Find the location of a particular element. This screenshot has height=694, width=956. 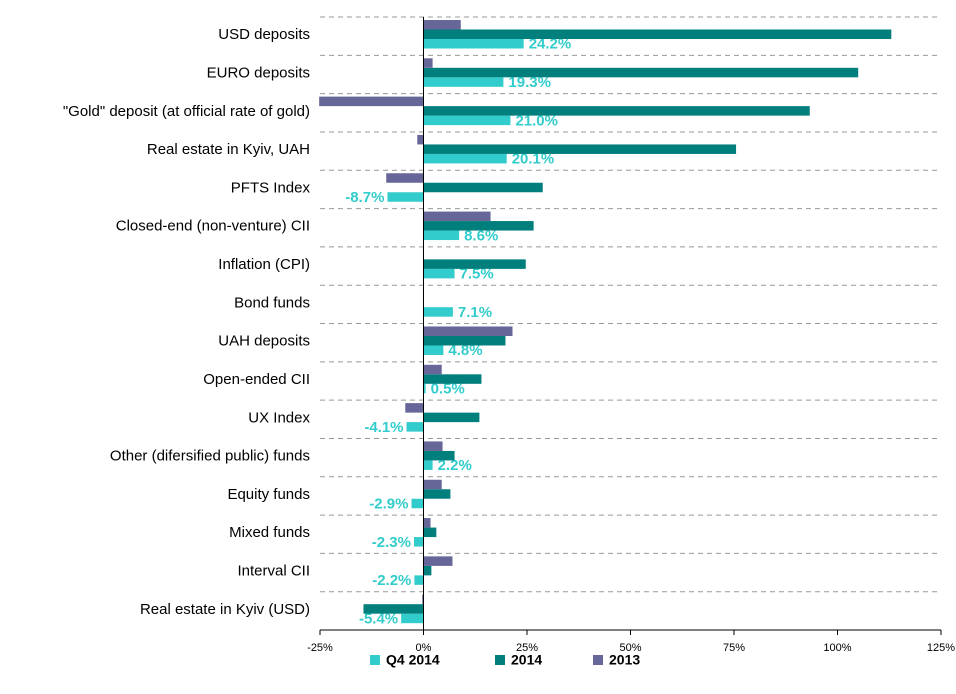

data-label: 19.3% is located at coordinates (529, 82).